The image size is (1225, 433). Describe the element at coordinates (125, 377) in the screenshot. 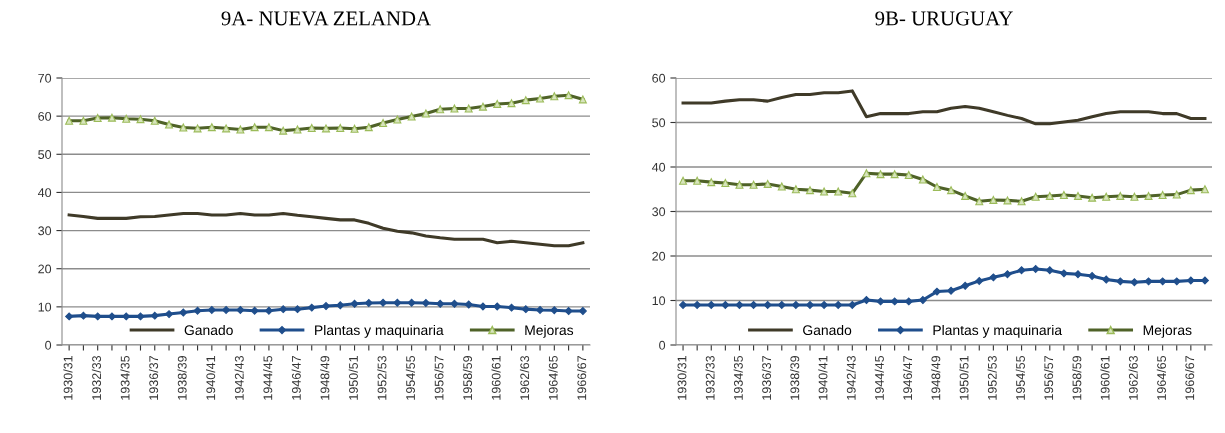

I see `x-tick-label: 1934/35` at that location.